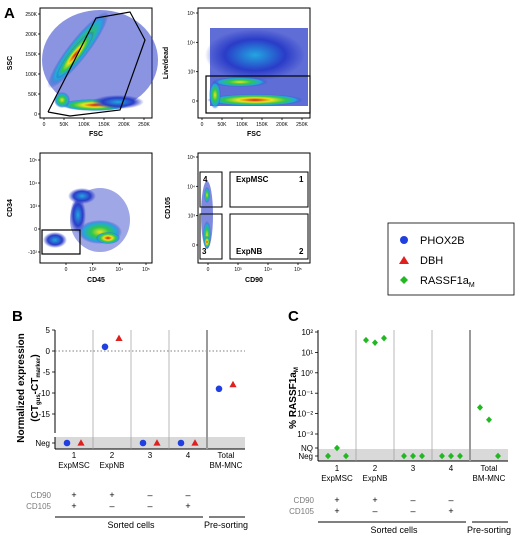 This screenshot has height=550, width=522. What do you see at coordinates (191, 43) in the screenshot?
I see `flow-plot-2-ytick-label: 10⁴` at bounding box center [191, 43].